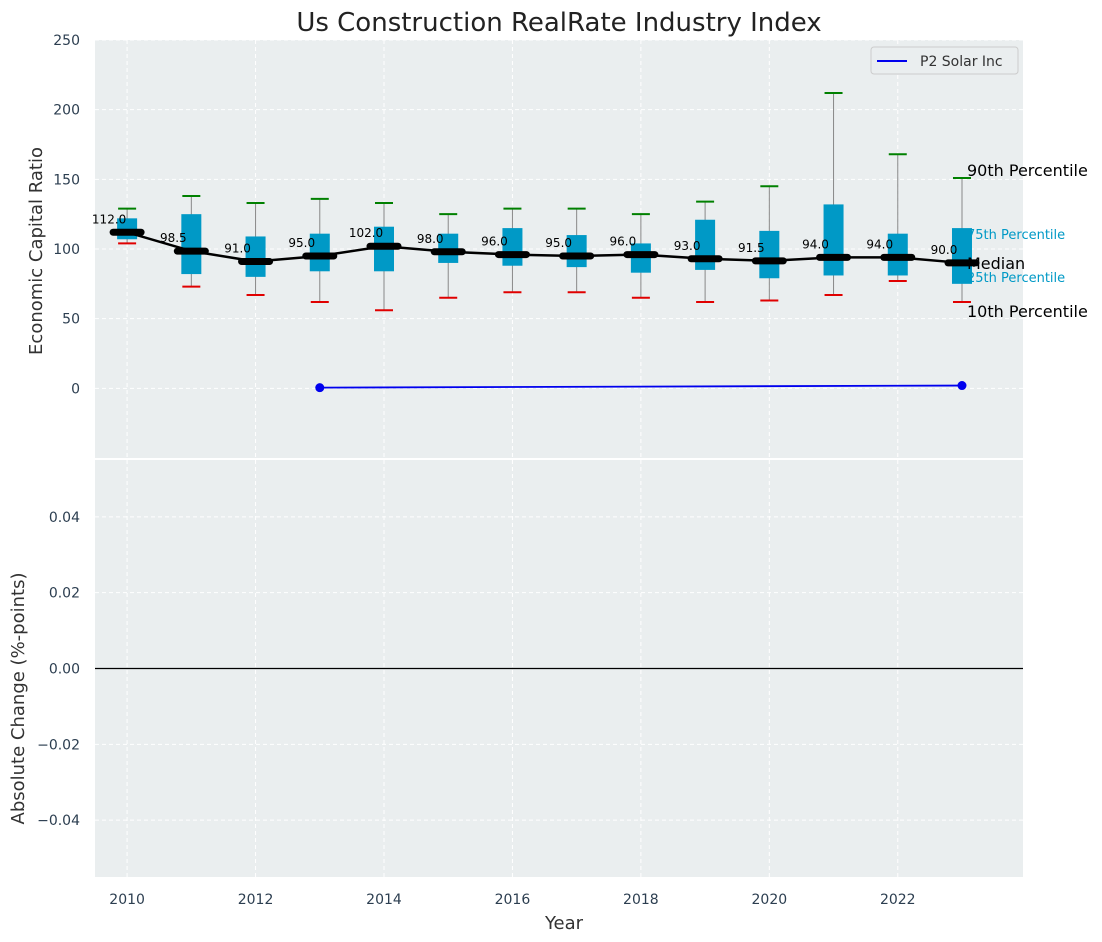  Describe the element at coordinates (558, 23) in the screenshot. I see `chart-title: Us Construction RealRate Industry Index` at that location.